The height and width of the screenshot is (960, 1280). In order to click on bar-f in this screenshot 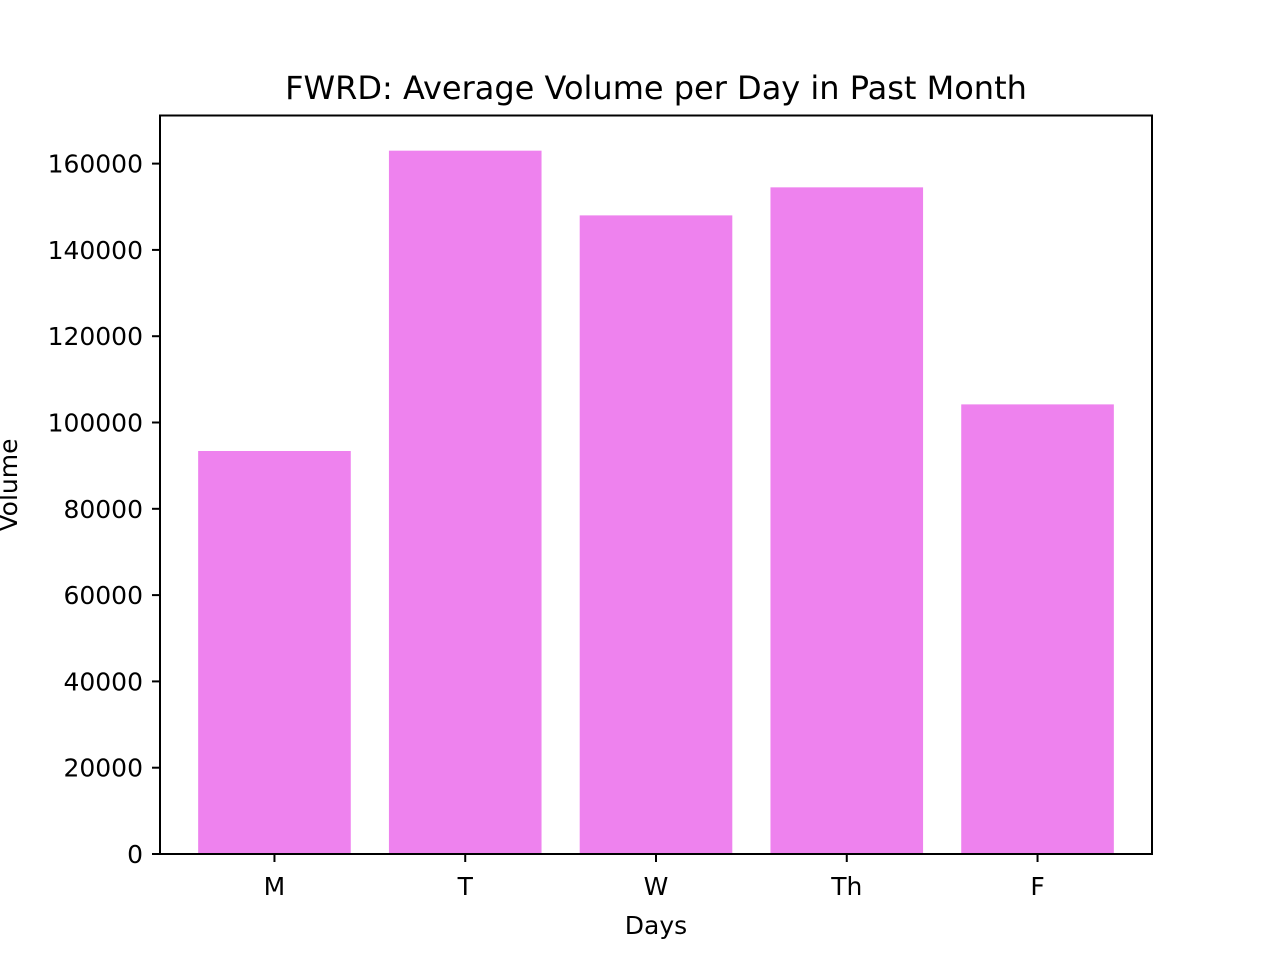, I will do `click(1037, 629)`.